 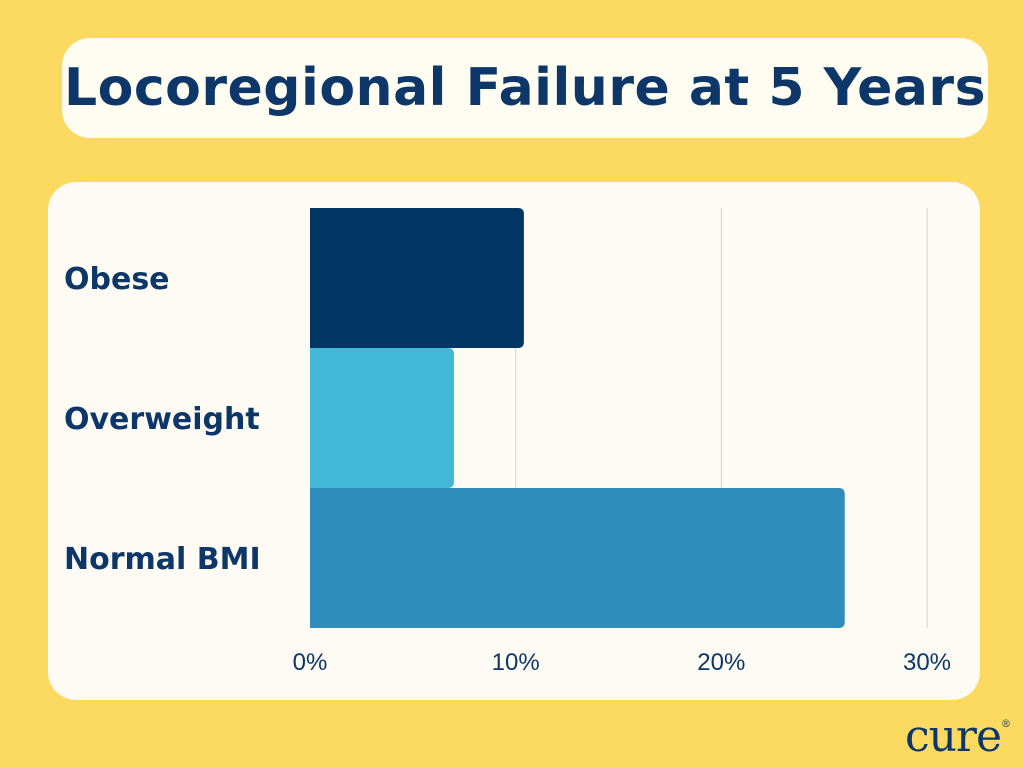 What do you see at coordinates (953, 736) in the screenshot?
I see `logo-text: cure` at bounding box center [953, 736].